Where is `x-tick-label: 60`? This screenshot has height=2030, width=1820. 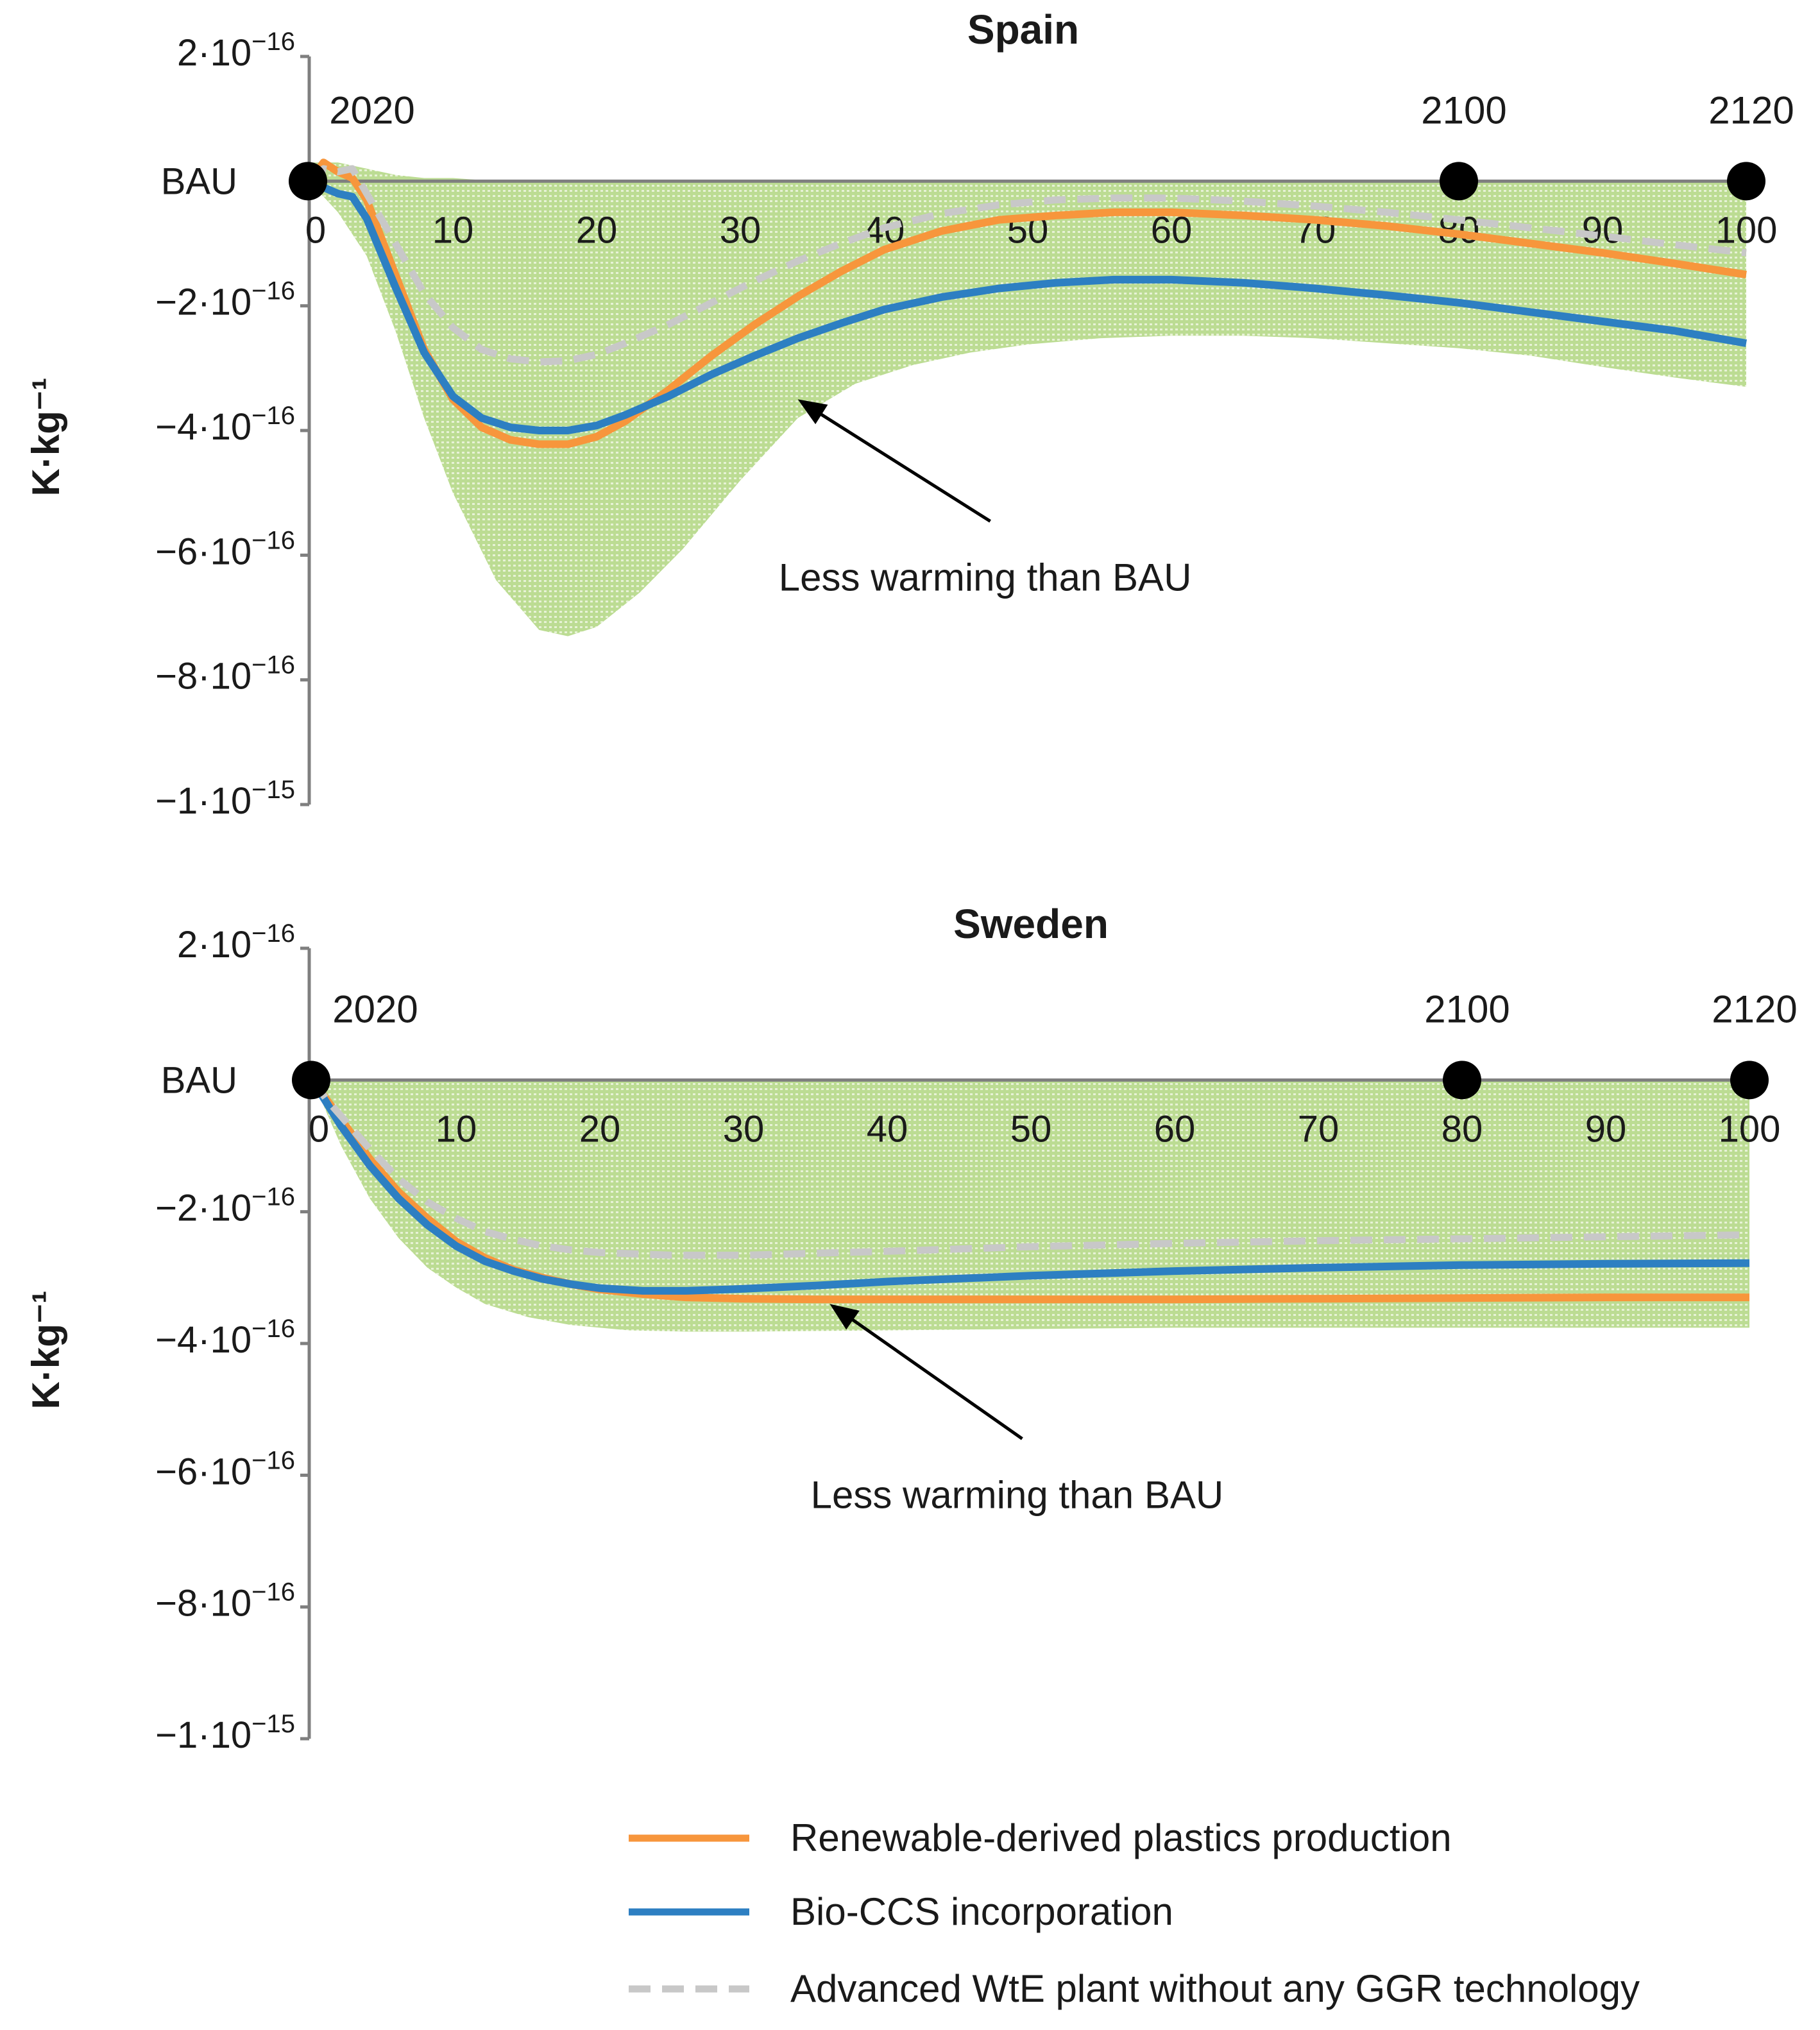
x-tick-label: 60 is located at coordinates (1175, 1129).